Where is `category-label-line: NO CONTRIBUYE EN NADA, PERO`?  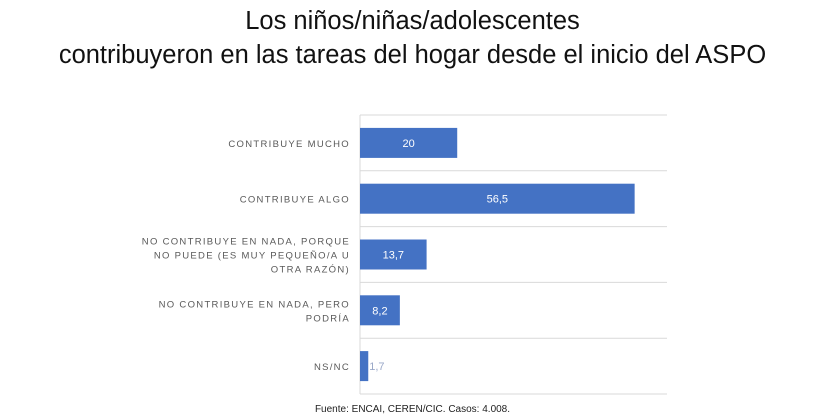 category-label-line: NO CONTRIBUYE EN NADA, PERO is located at coordinates (254, 304).